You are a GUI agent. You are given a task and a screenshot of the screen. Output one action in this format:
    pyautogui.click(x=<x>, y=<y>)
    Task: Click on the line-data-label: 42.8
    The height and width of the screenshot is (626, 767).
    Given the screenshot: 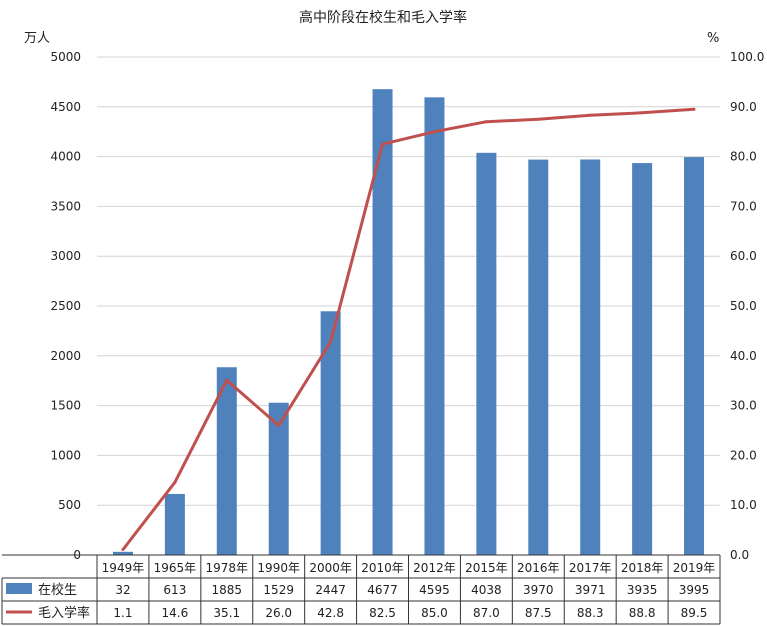 What is the action you would take?
    pyautogui.click(x=330, y=613)
    